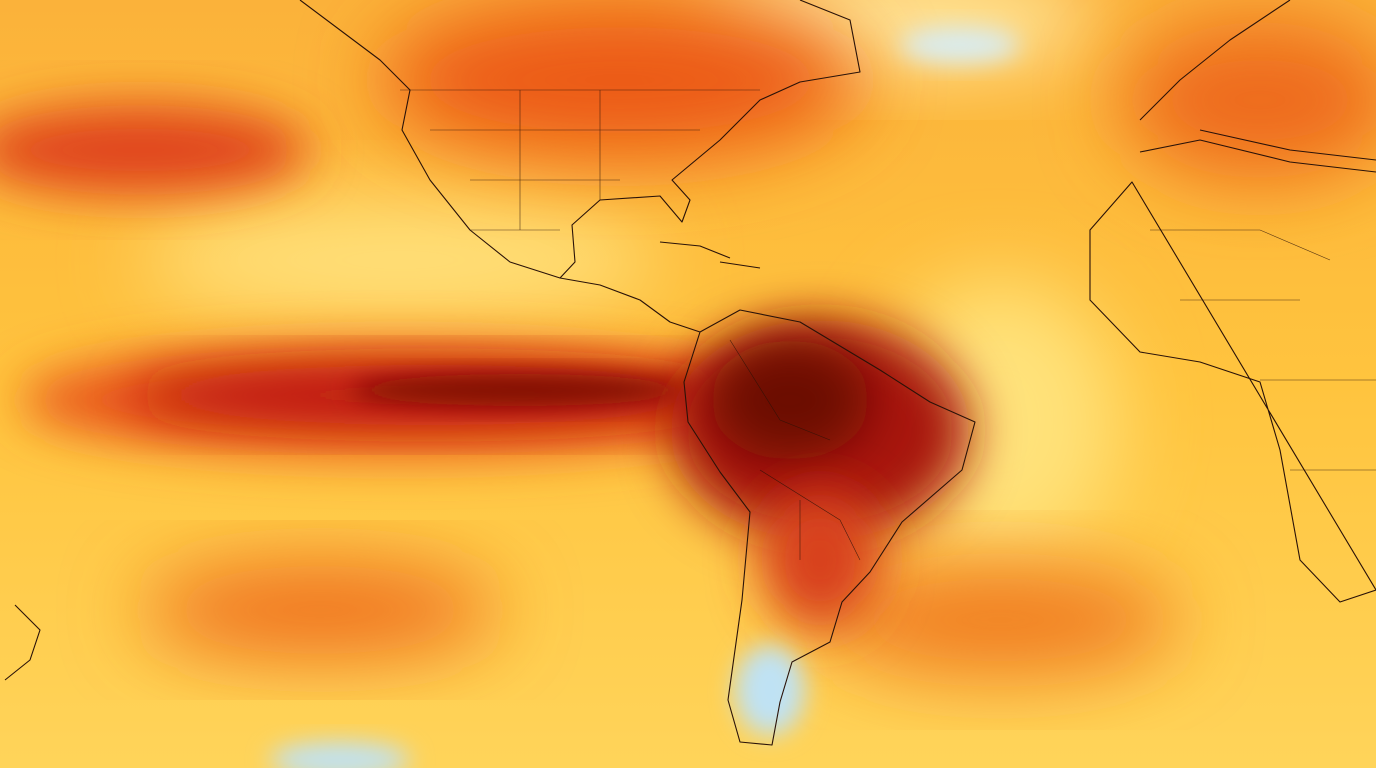 This screenshot has height=768, width=1376. Describe the element at coordinates (1257, 80) in the screenshot. I see `europe` at that location.